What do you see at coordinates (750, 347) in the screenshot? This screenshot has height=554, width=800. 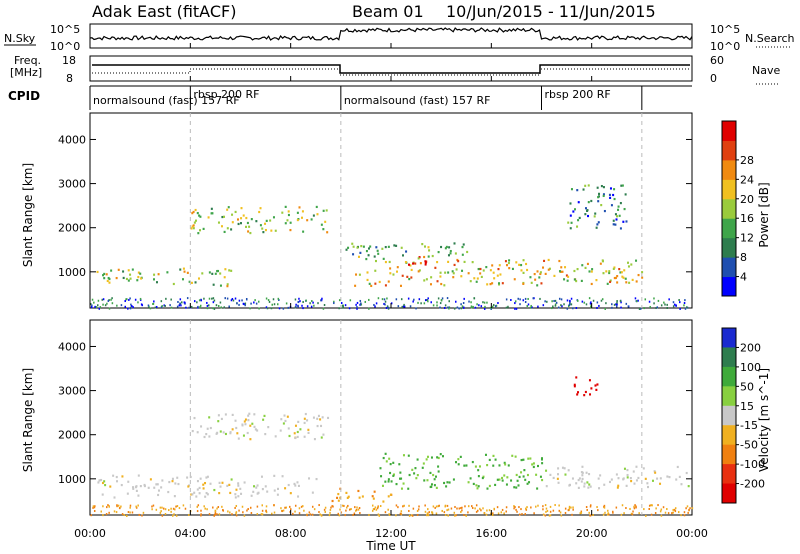 I see `colorbar-tick-label: 200` at bounding box center [750, 347].